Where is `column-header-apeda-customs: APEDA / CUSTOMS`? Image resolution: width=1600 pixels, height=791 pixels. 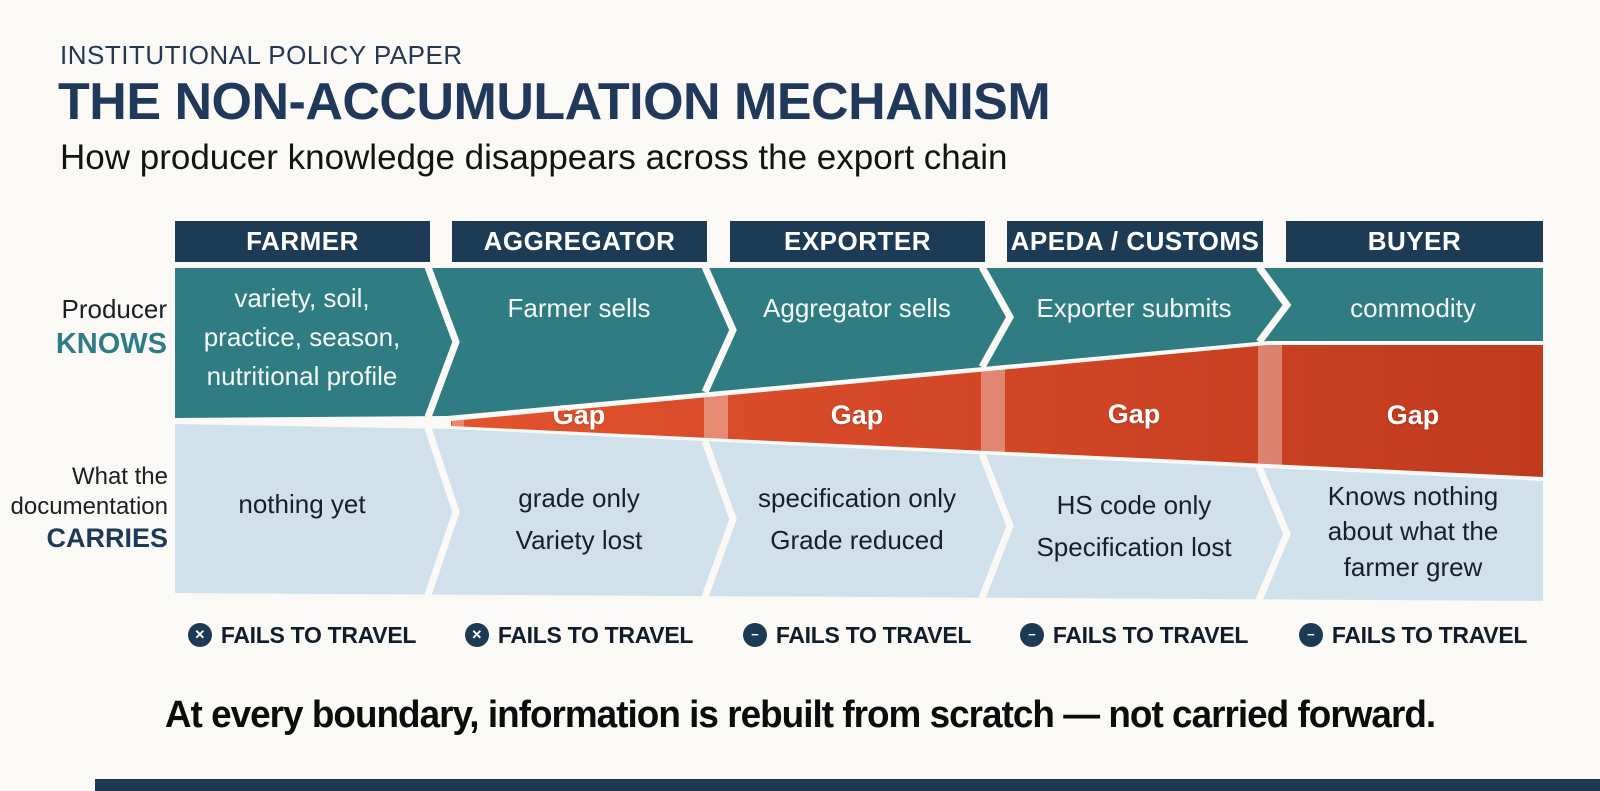
column-header-apeda-customs: APEDA / CUSTOMS is located at coordinates (1135, 241).